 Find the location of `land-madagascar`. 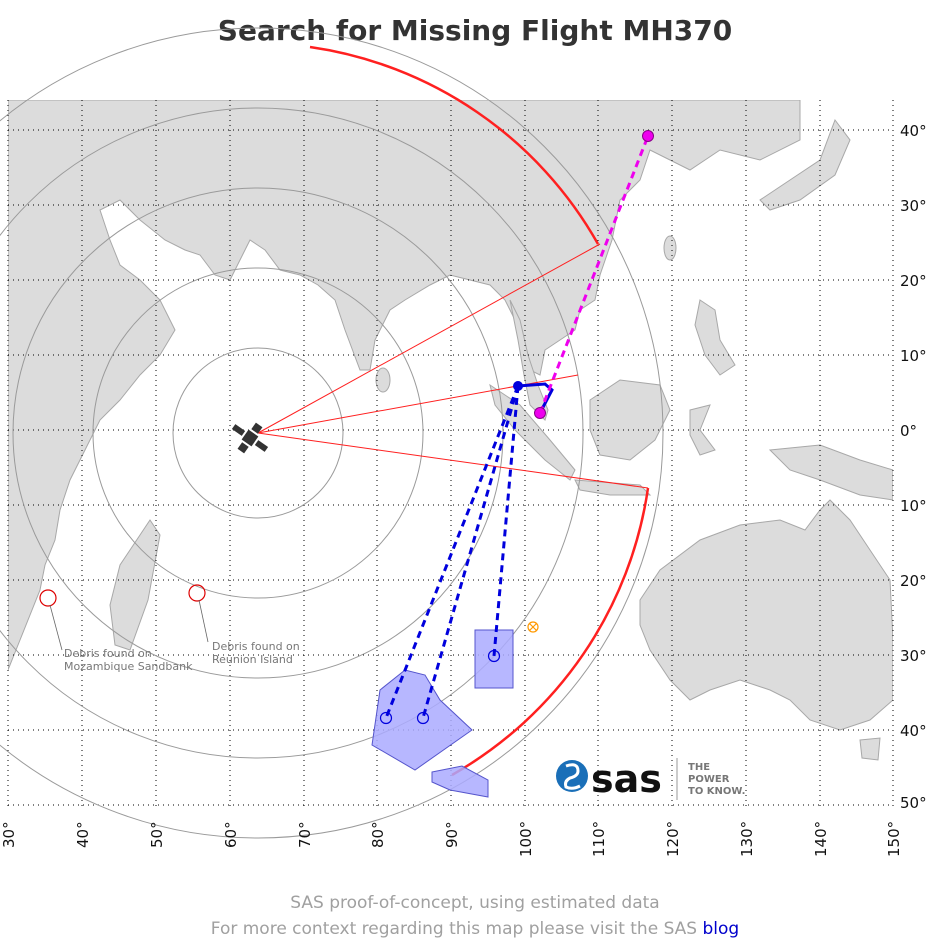

land-madagascar is located at coordinates (135, 585).